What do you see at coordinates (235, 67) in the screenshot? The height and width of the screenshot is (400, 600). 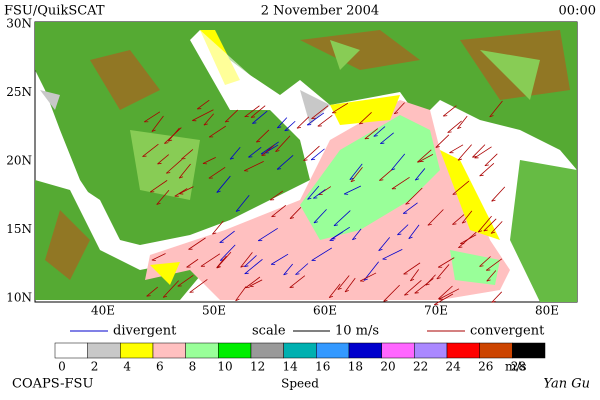 I see `gulf` at bounding box center [235, 67].